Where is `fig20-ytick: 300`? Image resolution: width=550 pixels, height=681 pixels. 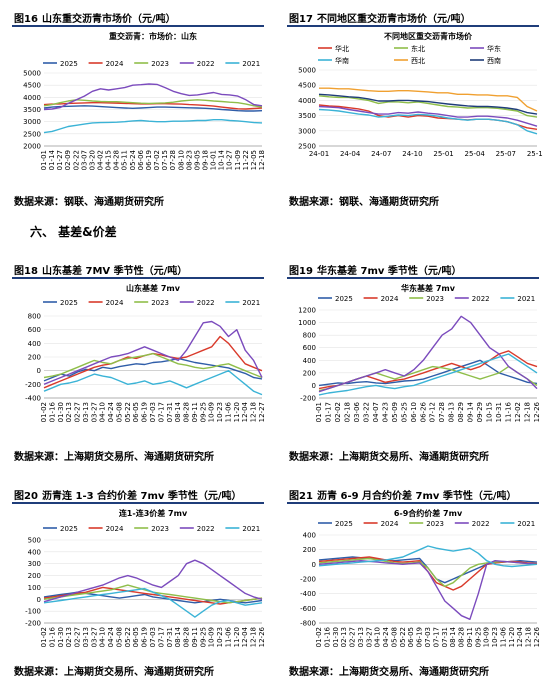 fig20-ytick: 300 is located at coordinates (34, 564).